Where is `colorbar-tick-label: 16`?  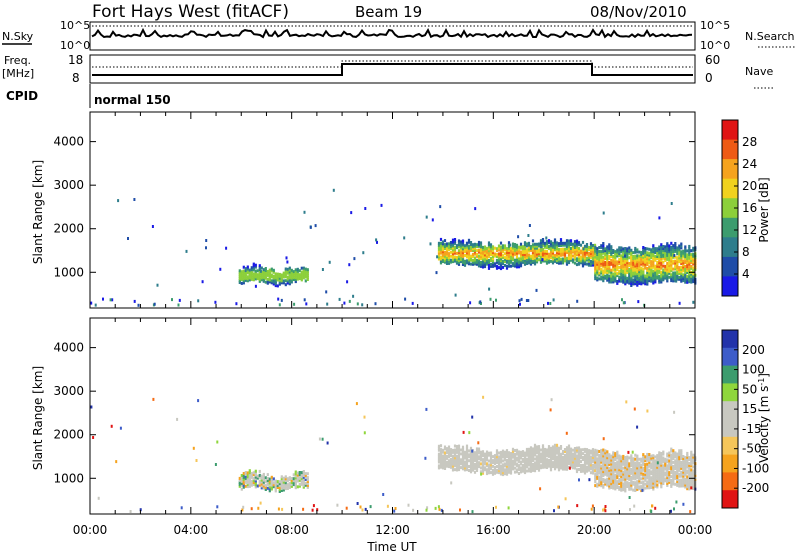
colorbar-tick-label: 16 is located at coordinates (749, 208).